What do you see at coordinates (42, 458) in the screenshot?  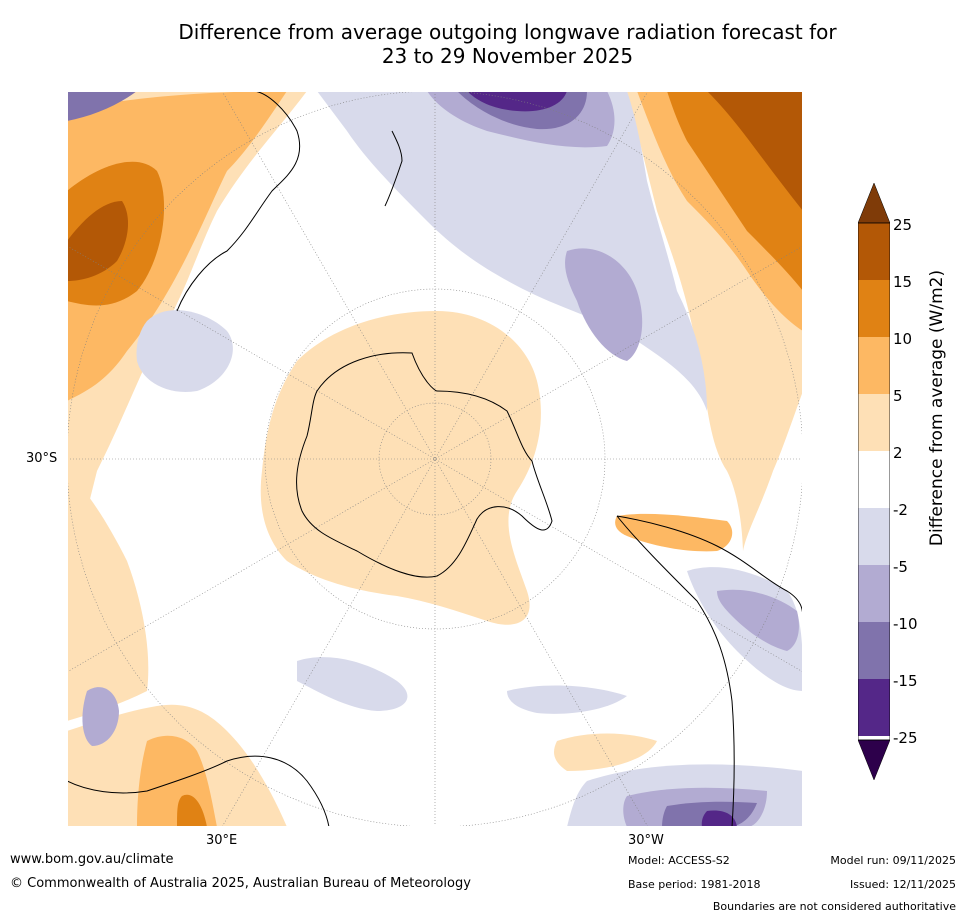 I see `lat-label-30s: 30°S` at bounding box center [42, 458].